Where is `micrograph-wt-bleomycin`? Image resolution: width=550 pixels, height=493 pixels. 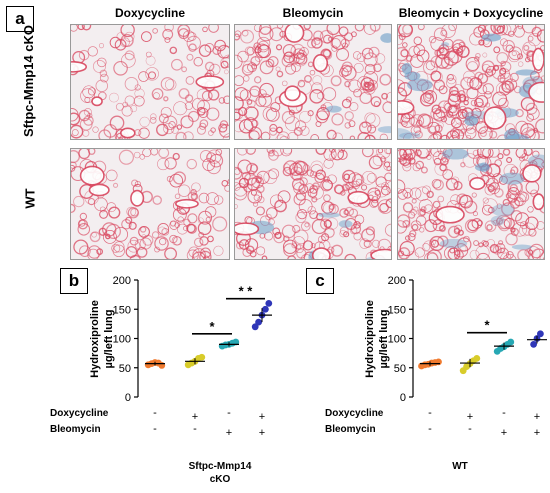 micrograph-wt-bleomycin is located at coordinates (313, 204).